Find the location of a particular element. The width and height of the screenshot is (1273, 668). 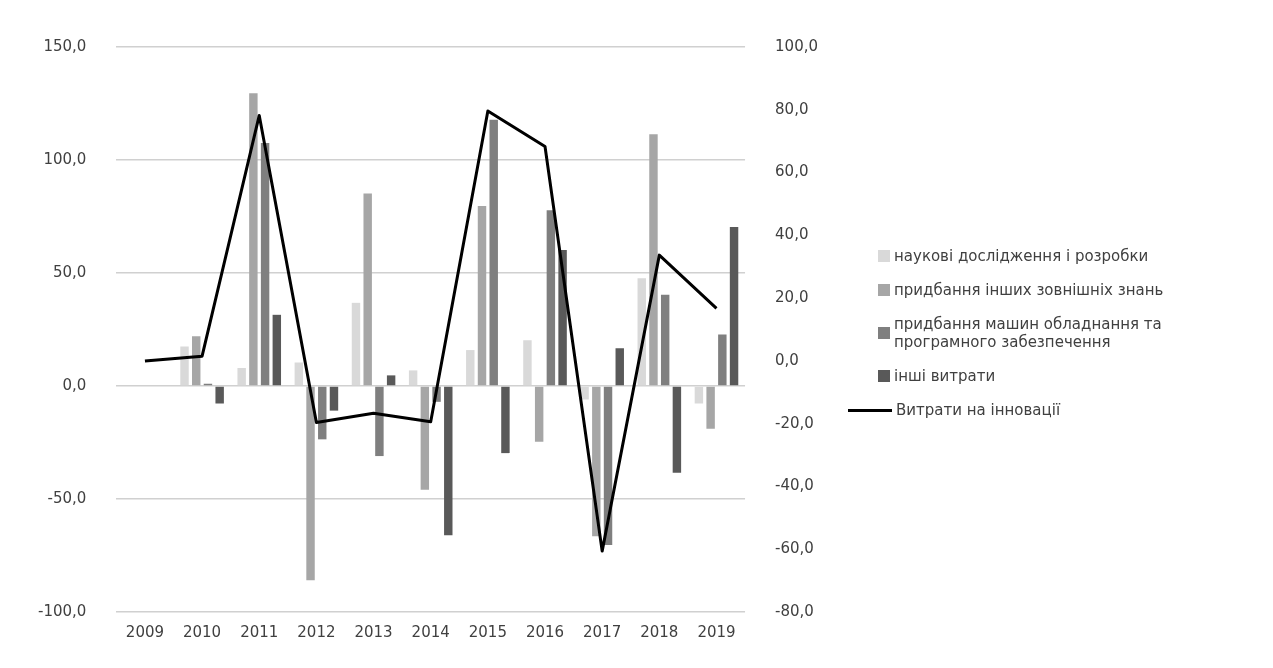

y2-tick-label: 100,0 is located at coordinates (797, 45).